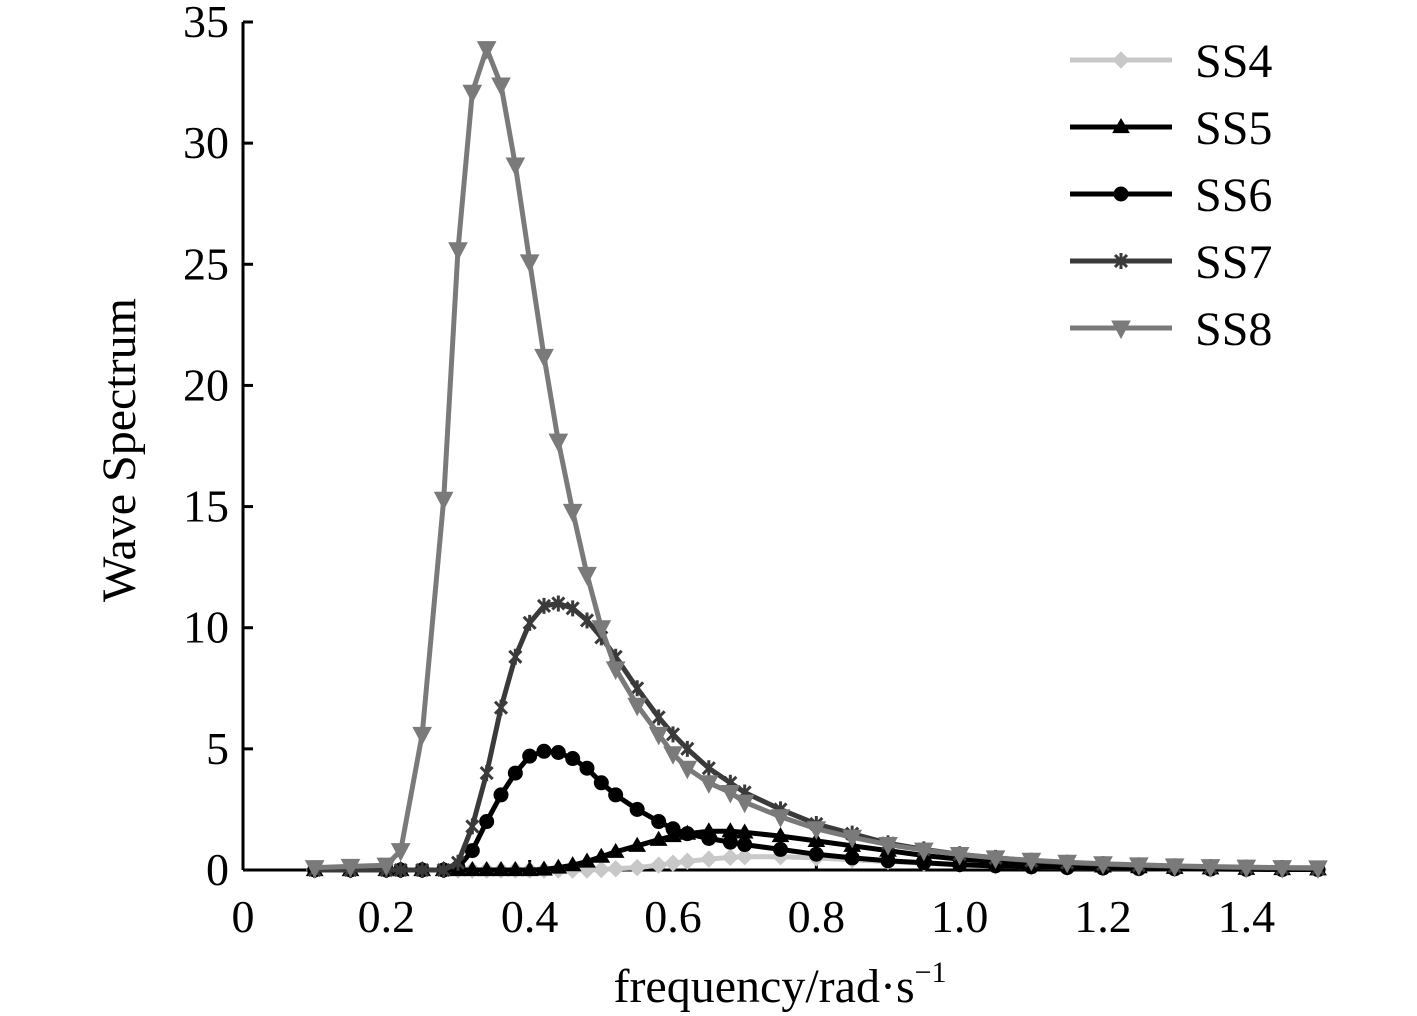 The height and width of the screenshot is (1016, 1417). I want to click on y-tick-label: 0, so click(217, 869).